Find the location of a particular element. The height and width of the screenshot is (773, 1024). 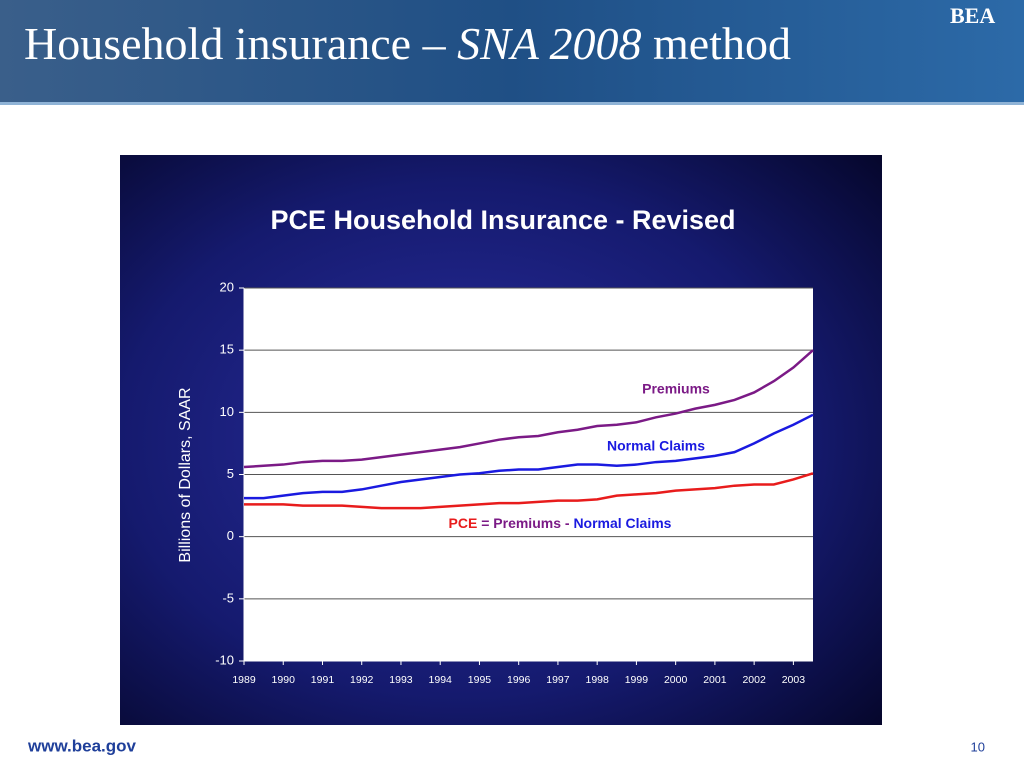

logo: BEA is located at coordinates (972, 15).